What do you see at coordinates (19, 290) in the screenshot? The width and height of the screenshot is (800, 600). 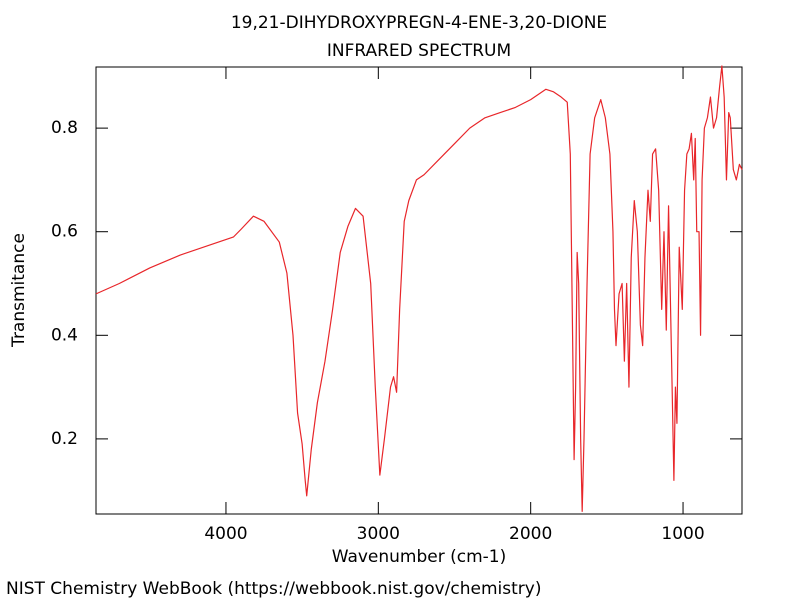 I see `y-axis-label: Transmitance` at bounding box center [19, 290].